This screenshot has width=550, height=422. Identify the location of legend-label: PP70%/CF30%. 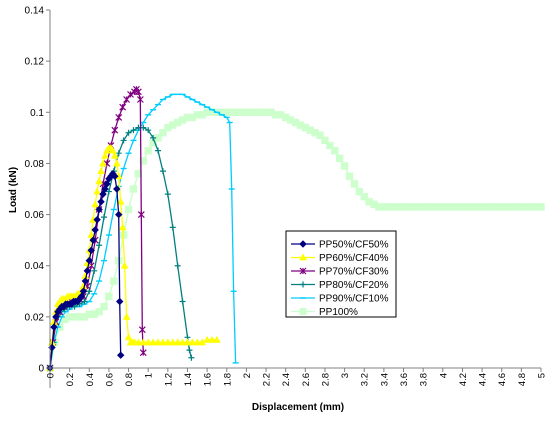
(354, 272).